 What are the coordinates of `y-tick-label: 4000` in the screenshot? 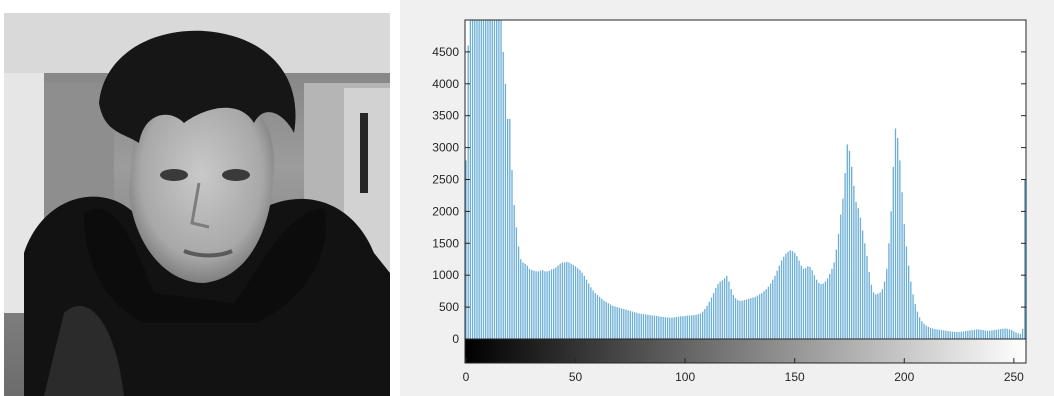 It's located at (445, 84).